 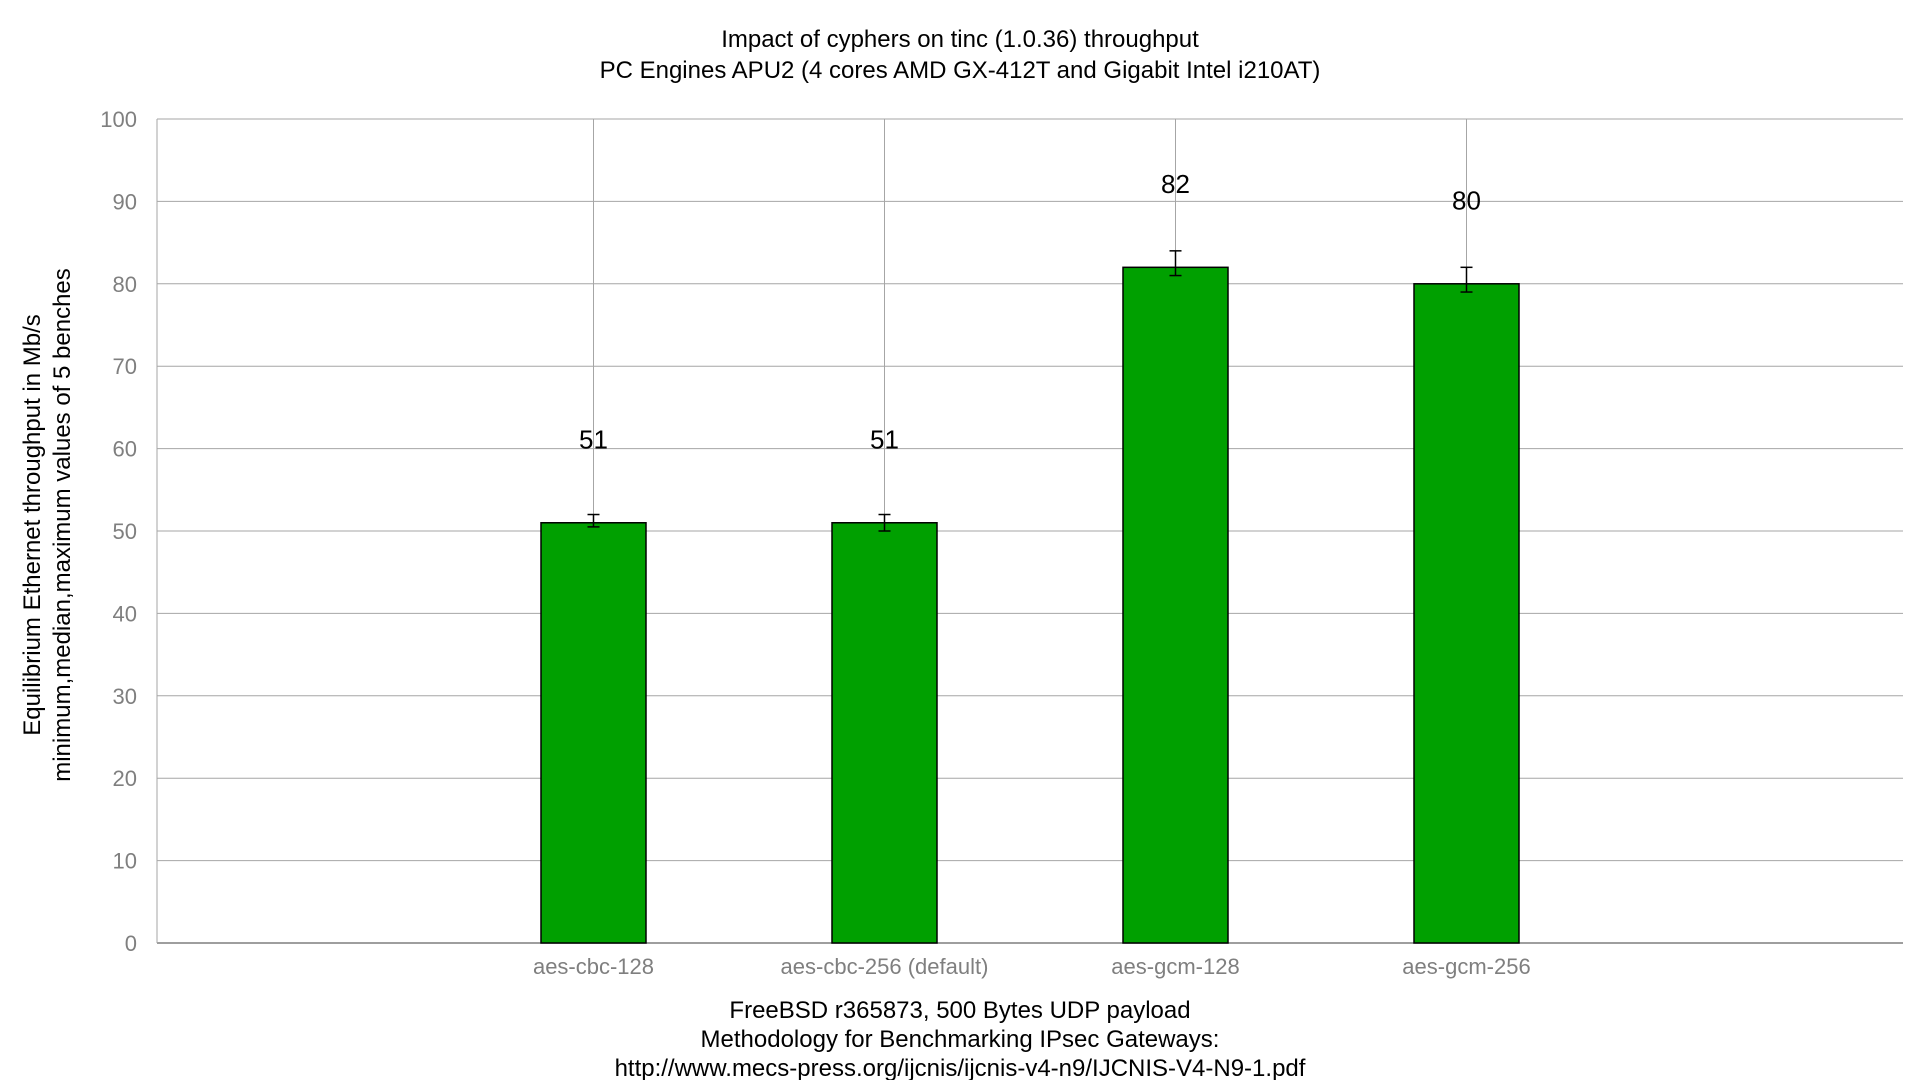 What do you see at coordinates (118, 119) in the screenshot?
I see `y-tick-label: 100` at bounding box center [118, 119].